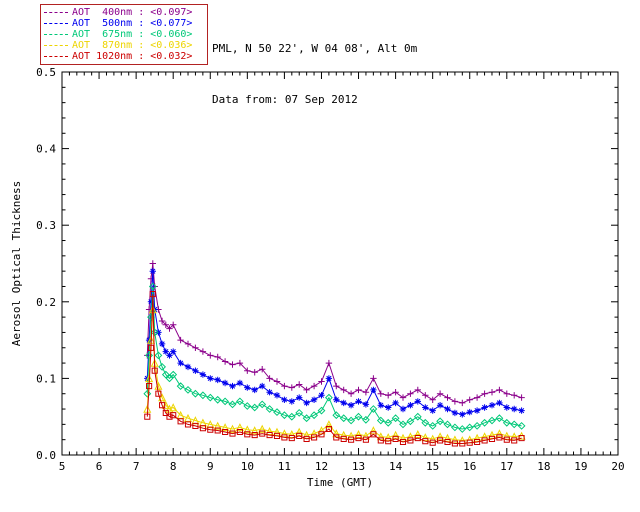 This screenshot has width=640, height=512. Describe the element at coordinates (469, 466) in the screenshot. I see `svg-text: 16` at that location.